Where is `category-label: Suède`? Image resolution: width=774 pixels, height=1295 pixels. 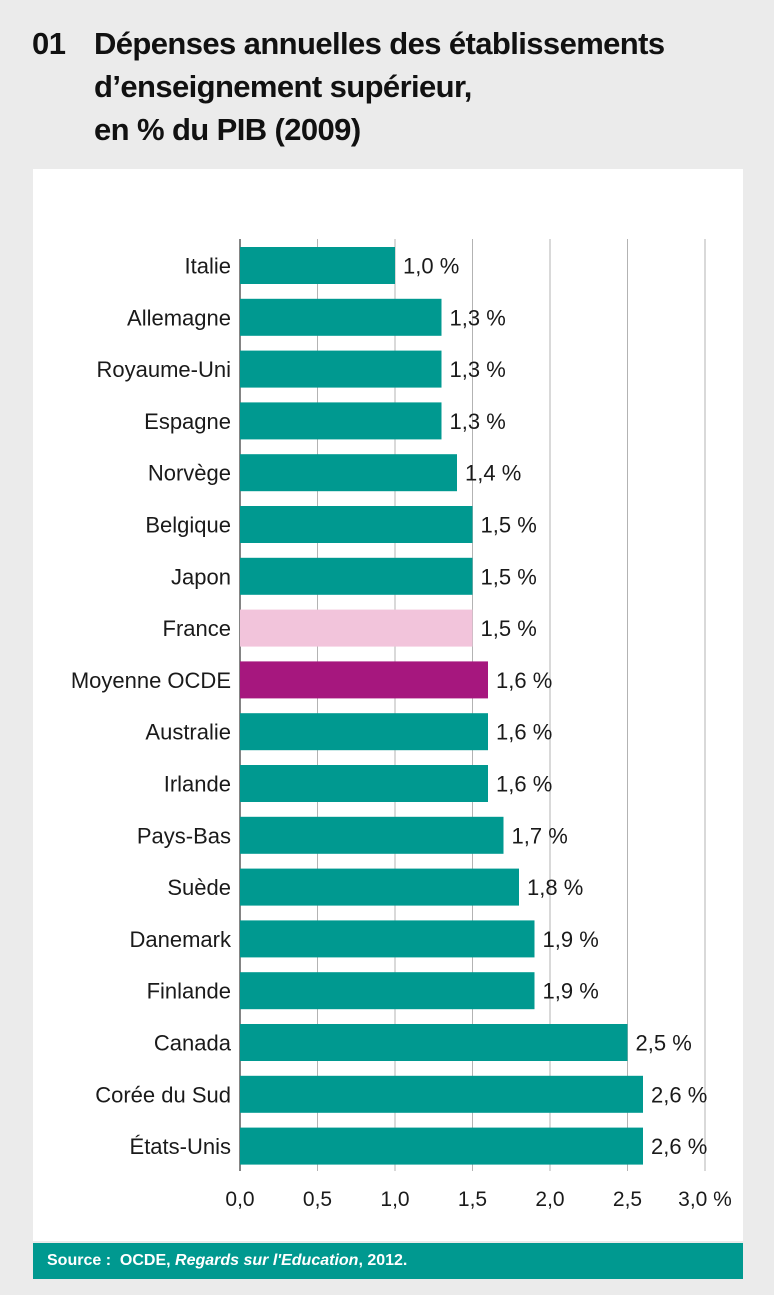
category-label: Suède is located at coordinates (199, 887).